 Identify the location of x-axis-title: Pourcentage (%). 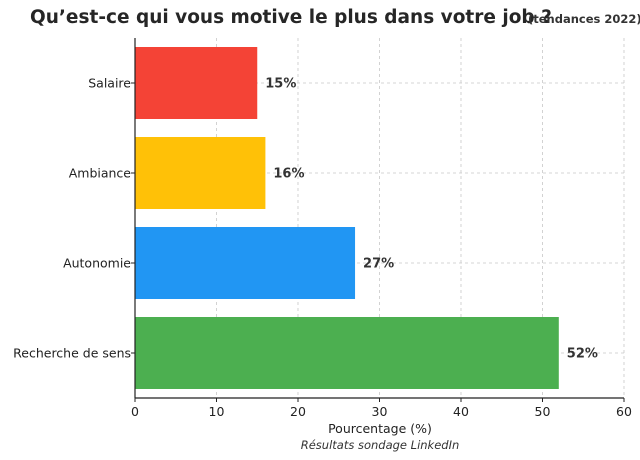
(380, 428).